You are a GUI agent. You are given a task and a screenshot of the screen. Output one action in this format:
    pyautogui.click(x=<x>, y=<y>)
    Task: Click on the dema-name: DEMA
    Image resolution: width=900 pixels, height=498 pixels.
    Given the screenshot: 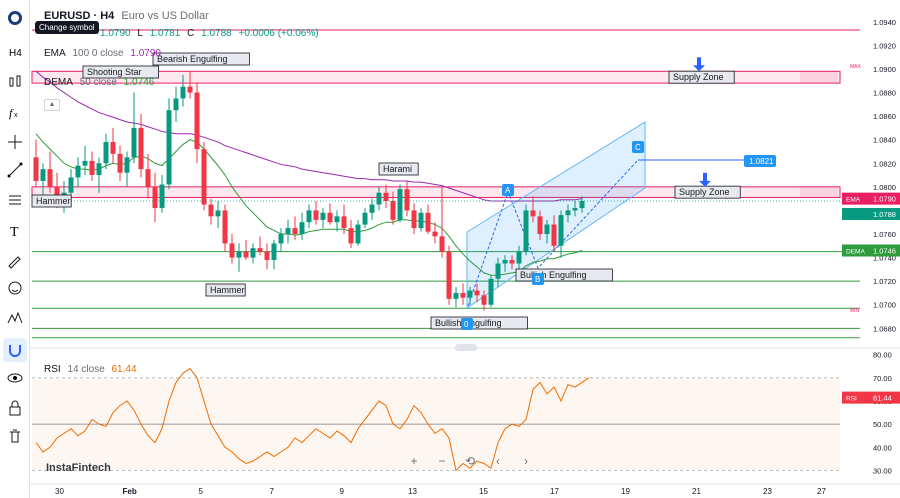 What is the action you would take?
    pyautogui.click(x=58, y=82)
    